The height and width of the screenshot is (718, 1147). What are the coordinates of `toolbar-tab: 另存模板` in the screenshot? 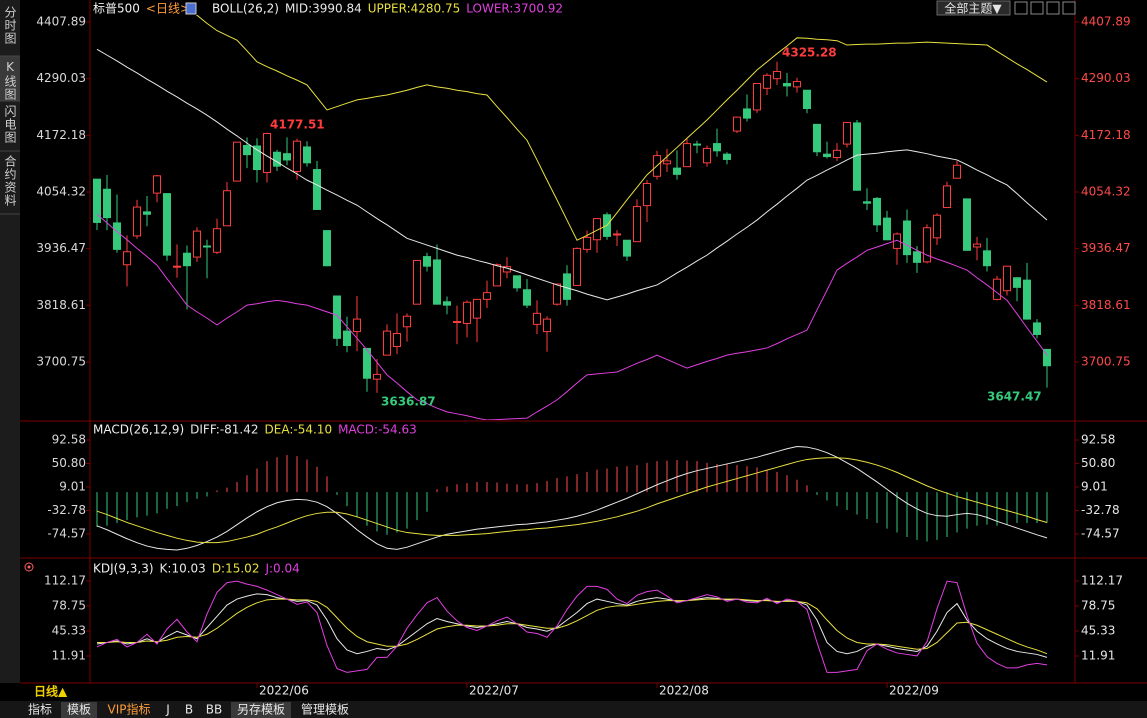 It's located at (261, 710).